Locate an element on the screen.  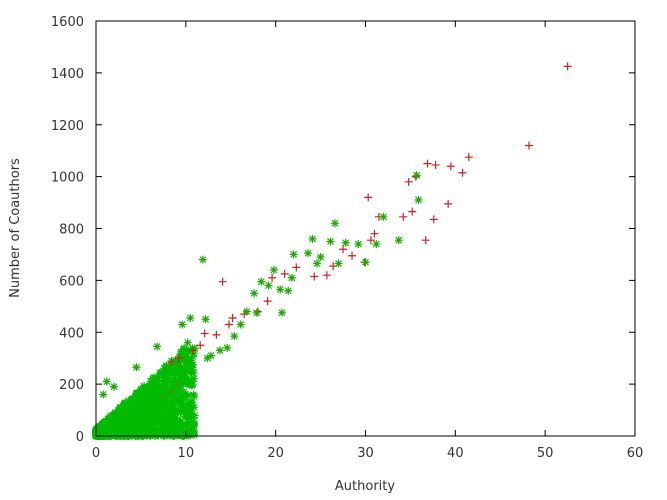
x-tick-label: 30 is located at coordinates (365, 453).